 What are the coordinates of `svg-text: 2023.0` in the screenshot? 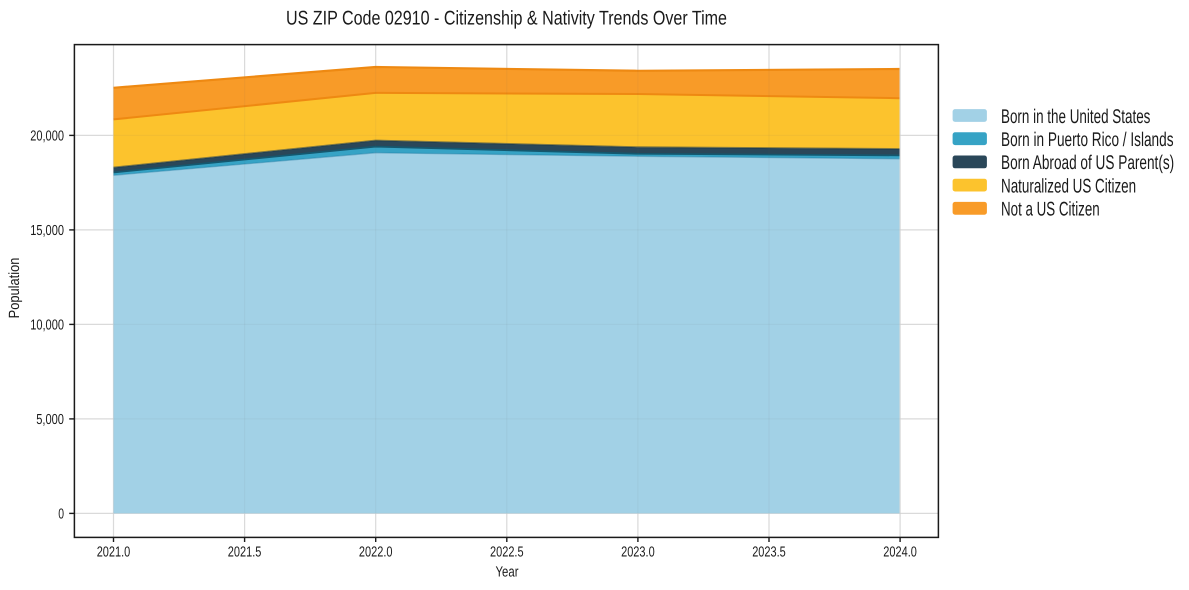 It's located at (638, 553).